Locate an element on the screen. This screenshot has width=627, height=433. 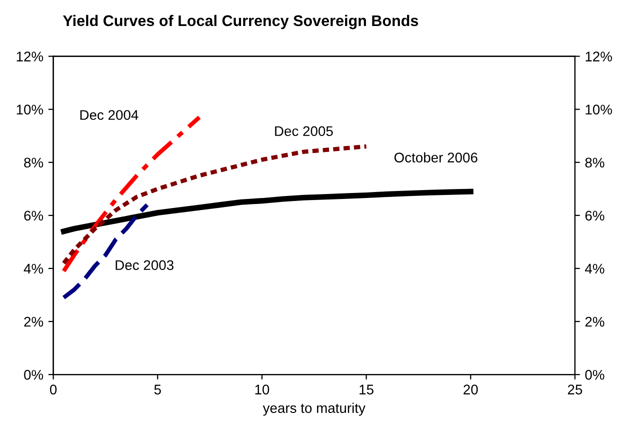
y-tick-label: 4% is located at coordinates (34, 269).